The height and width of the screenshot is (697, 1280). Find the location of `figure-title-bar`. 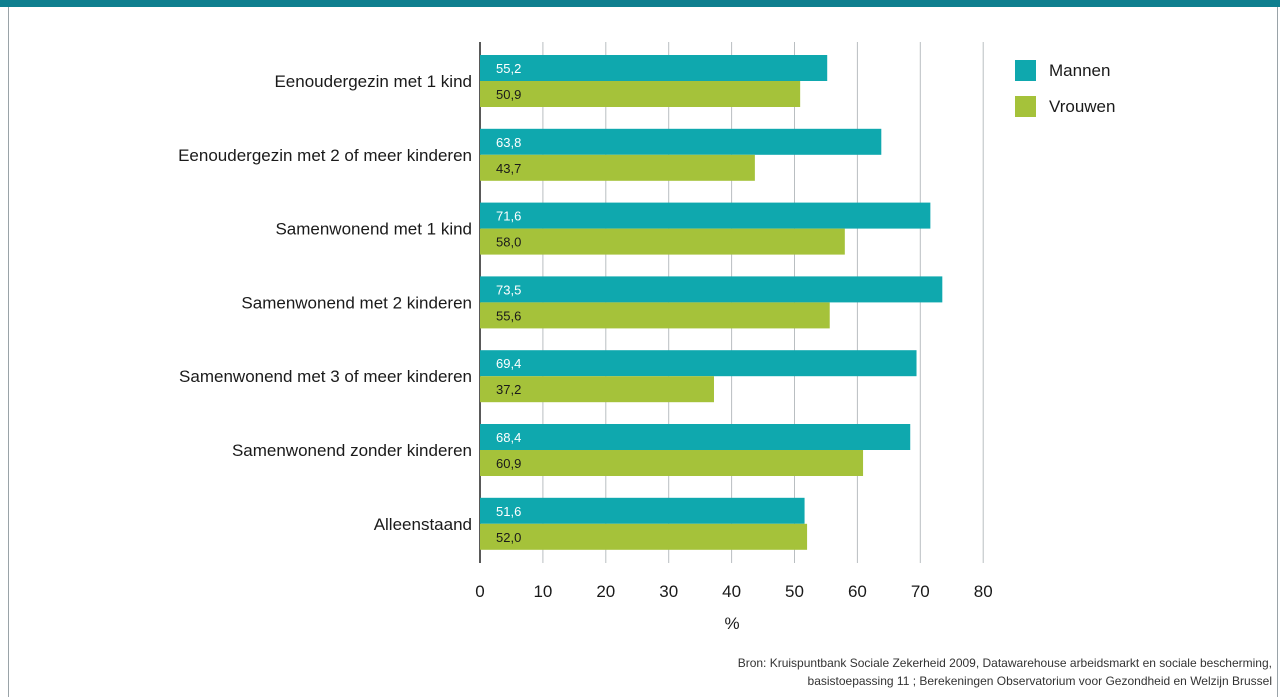

figure-title-bar is located at coordinates (640, 3).